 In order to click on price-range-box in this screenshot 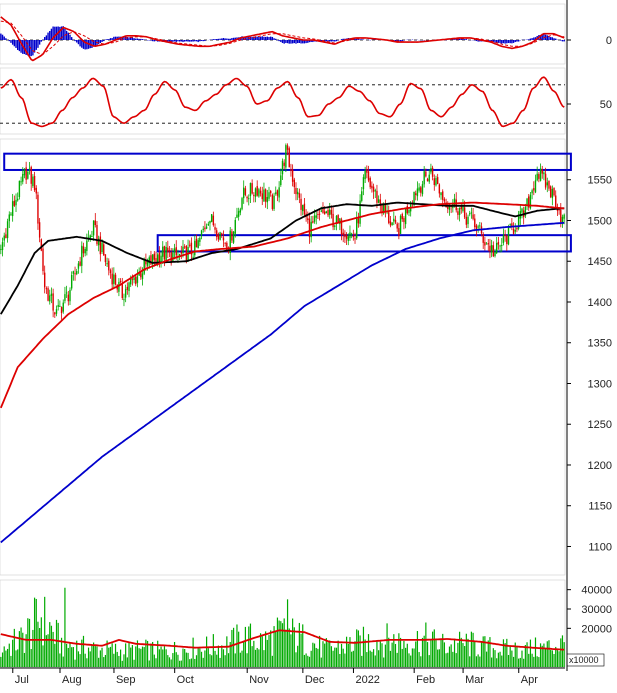, I will do `click(364, 243)`.